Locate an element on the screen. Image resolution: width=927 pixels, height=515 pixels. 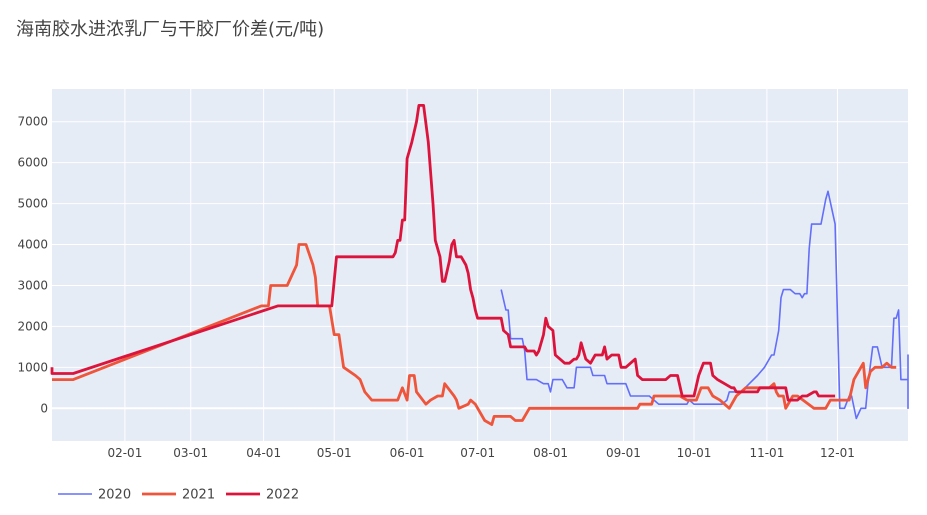
x-tick-label: 02-01 is located at coordinates (124, 453).